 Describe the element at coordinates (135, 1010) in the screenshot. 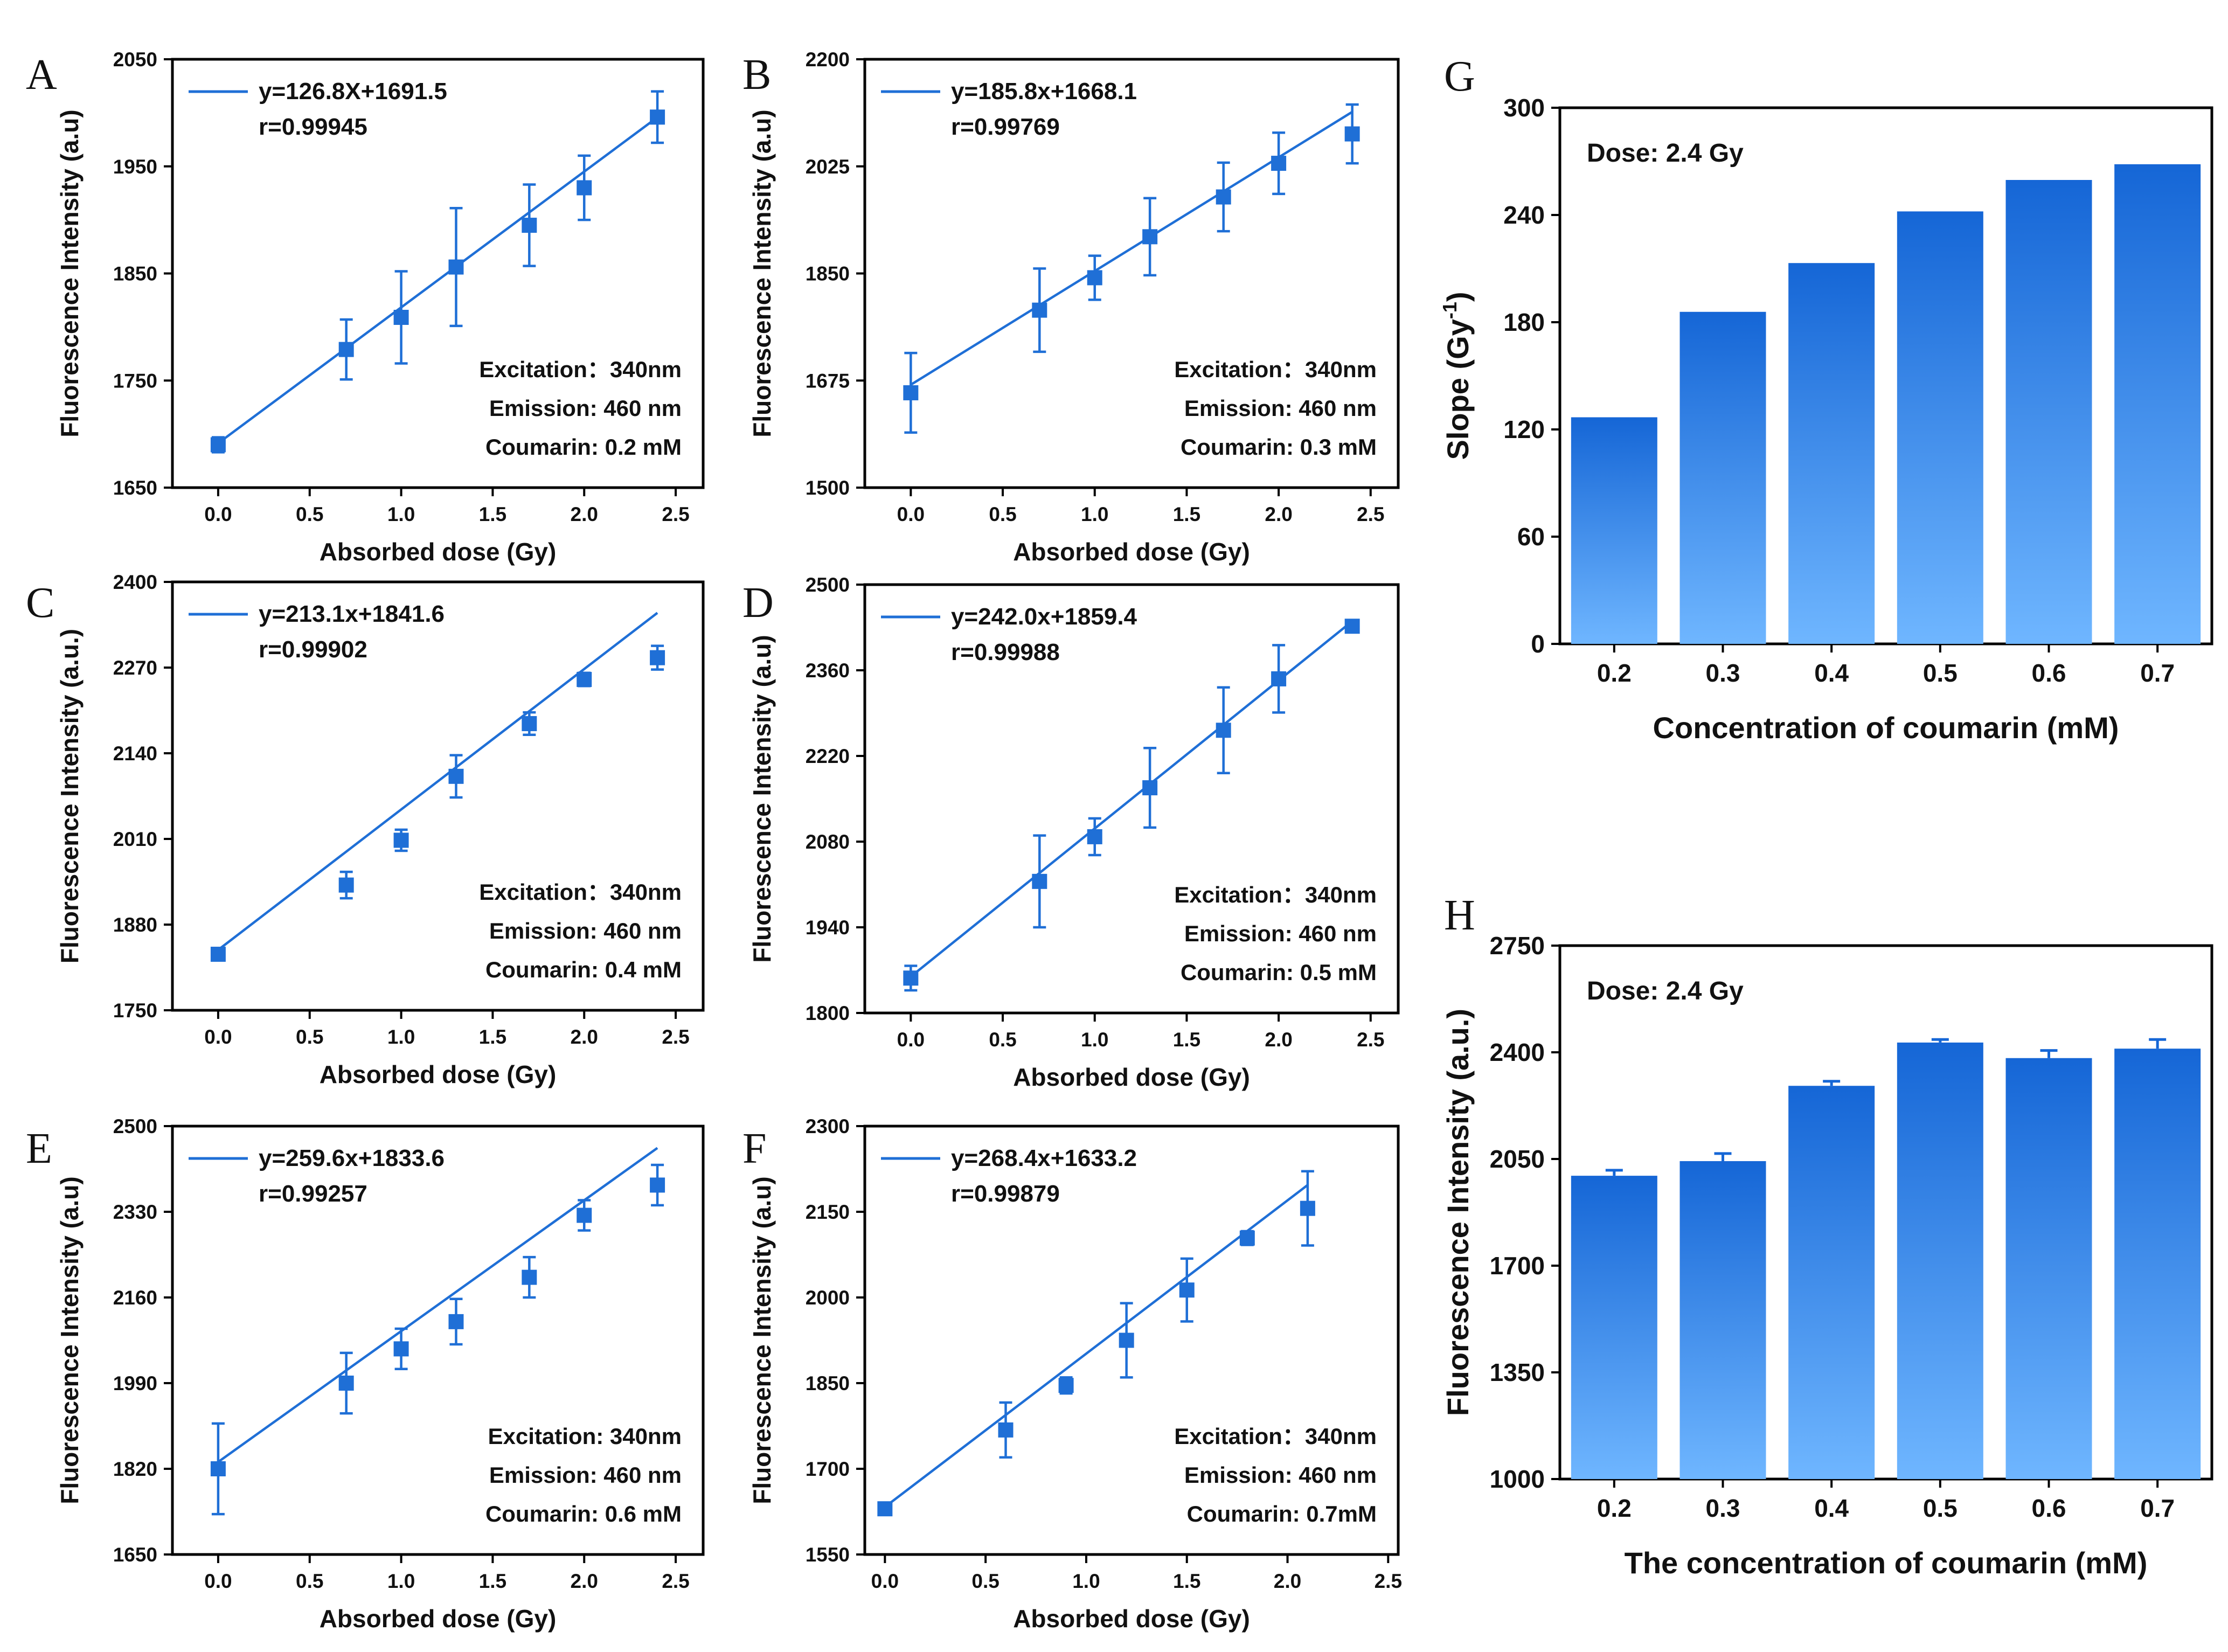

I see `y-tick-label: 1750` at that location.